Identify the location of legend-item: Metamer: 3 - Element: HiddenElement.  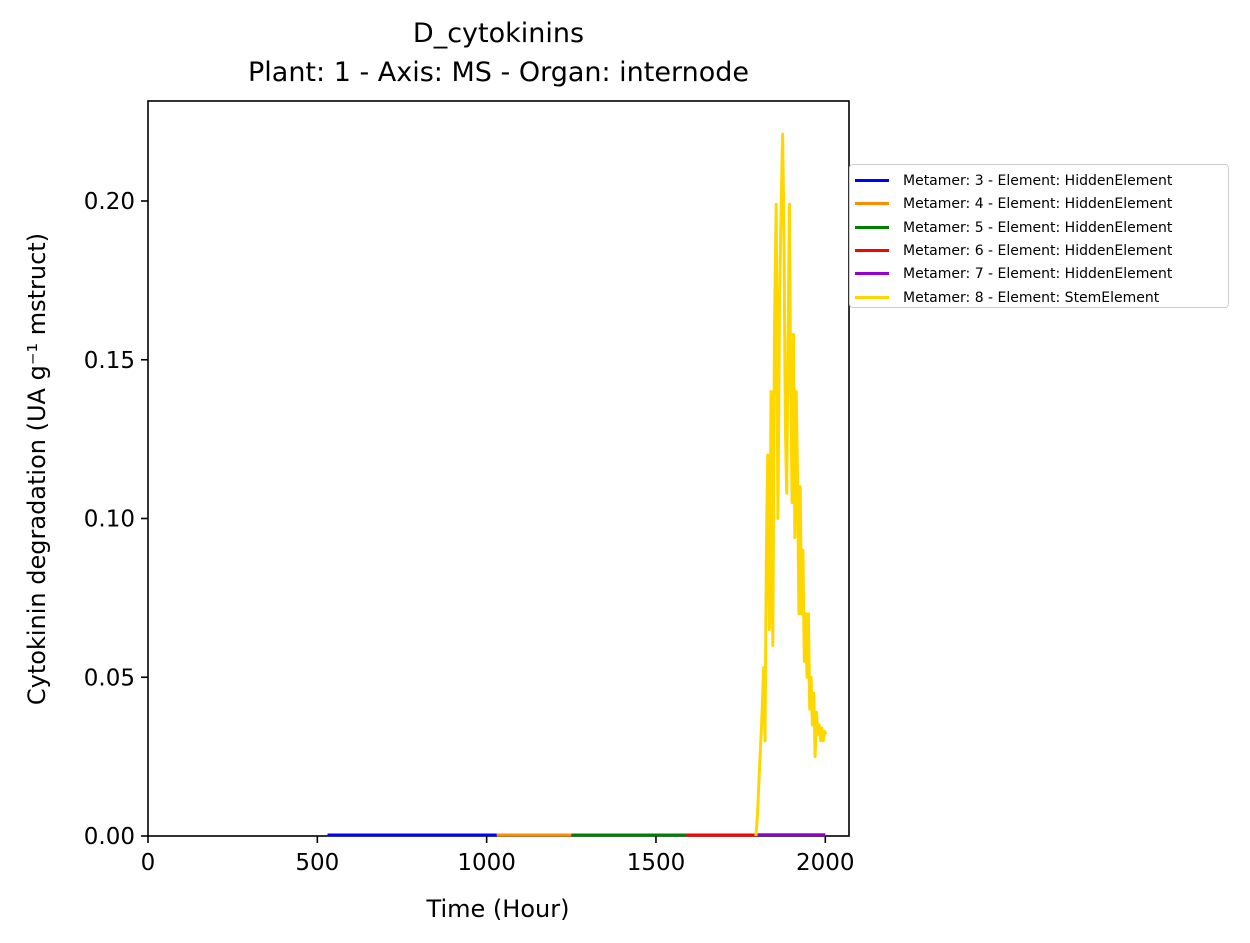
(1039, 179).